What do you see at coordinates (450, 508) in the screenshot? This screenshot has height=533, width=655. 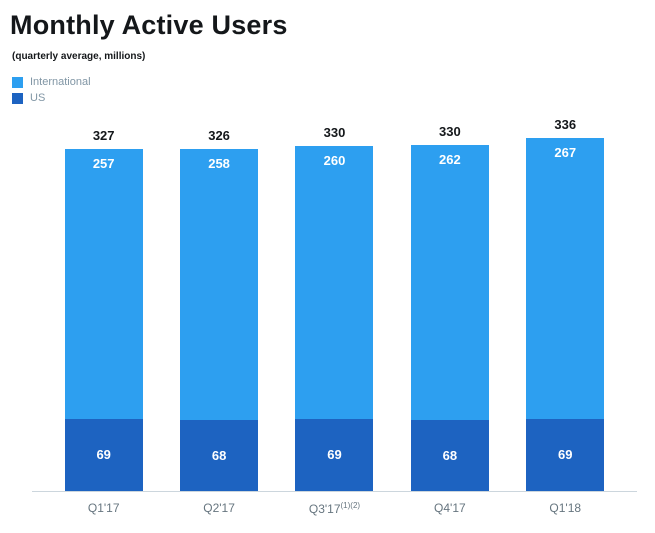 I see `x-axis-label: Q4'17` at bounding box center [450, 508].